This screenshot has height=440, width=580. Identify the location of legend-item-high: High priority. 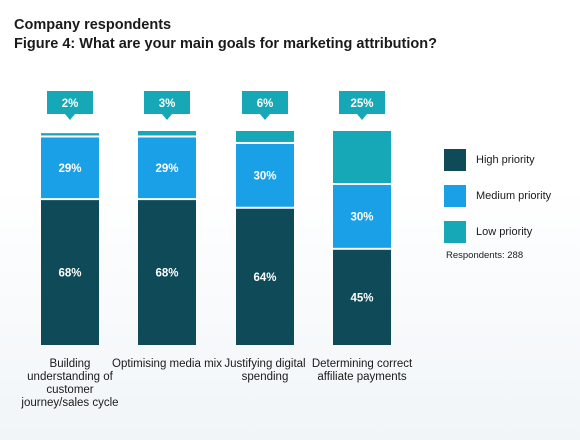
(497, 160).